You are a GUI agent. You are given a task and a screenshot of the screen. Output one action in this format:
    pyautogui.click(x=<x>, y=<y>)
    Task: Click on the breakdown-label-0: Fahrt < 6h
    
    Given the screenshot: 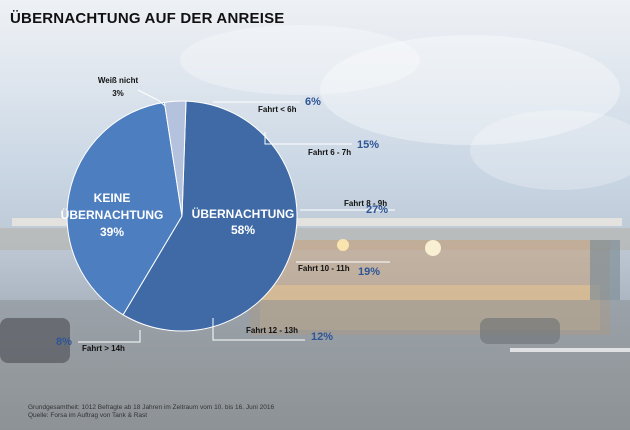 What is the action you would take?
    pyautogui.click(x=277, y=109)
    